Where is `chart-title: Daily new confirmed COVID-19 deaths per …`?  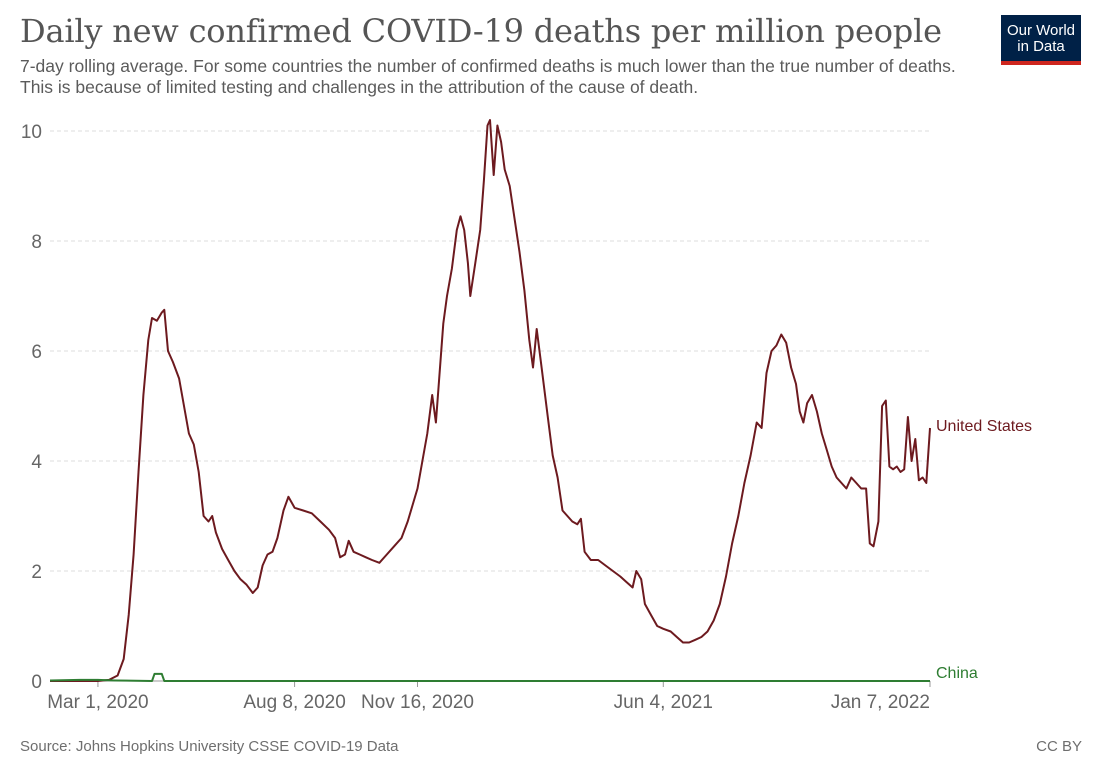
chart-title: Daily new confirmed COVID-19 deaths per … is located at coordinates (481, 31).